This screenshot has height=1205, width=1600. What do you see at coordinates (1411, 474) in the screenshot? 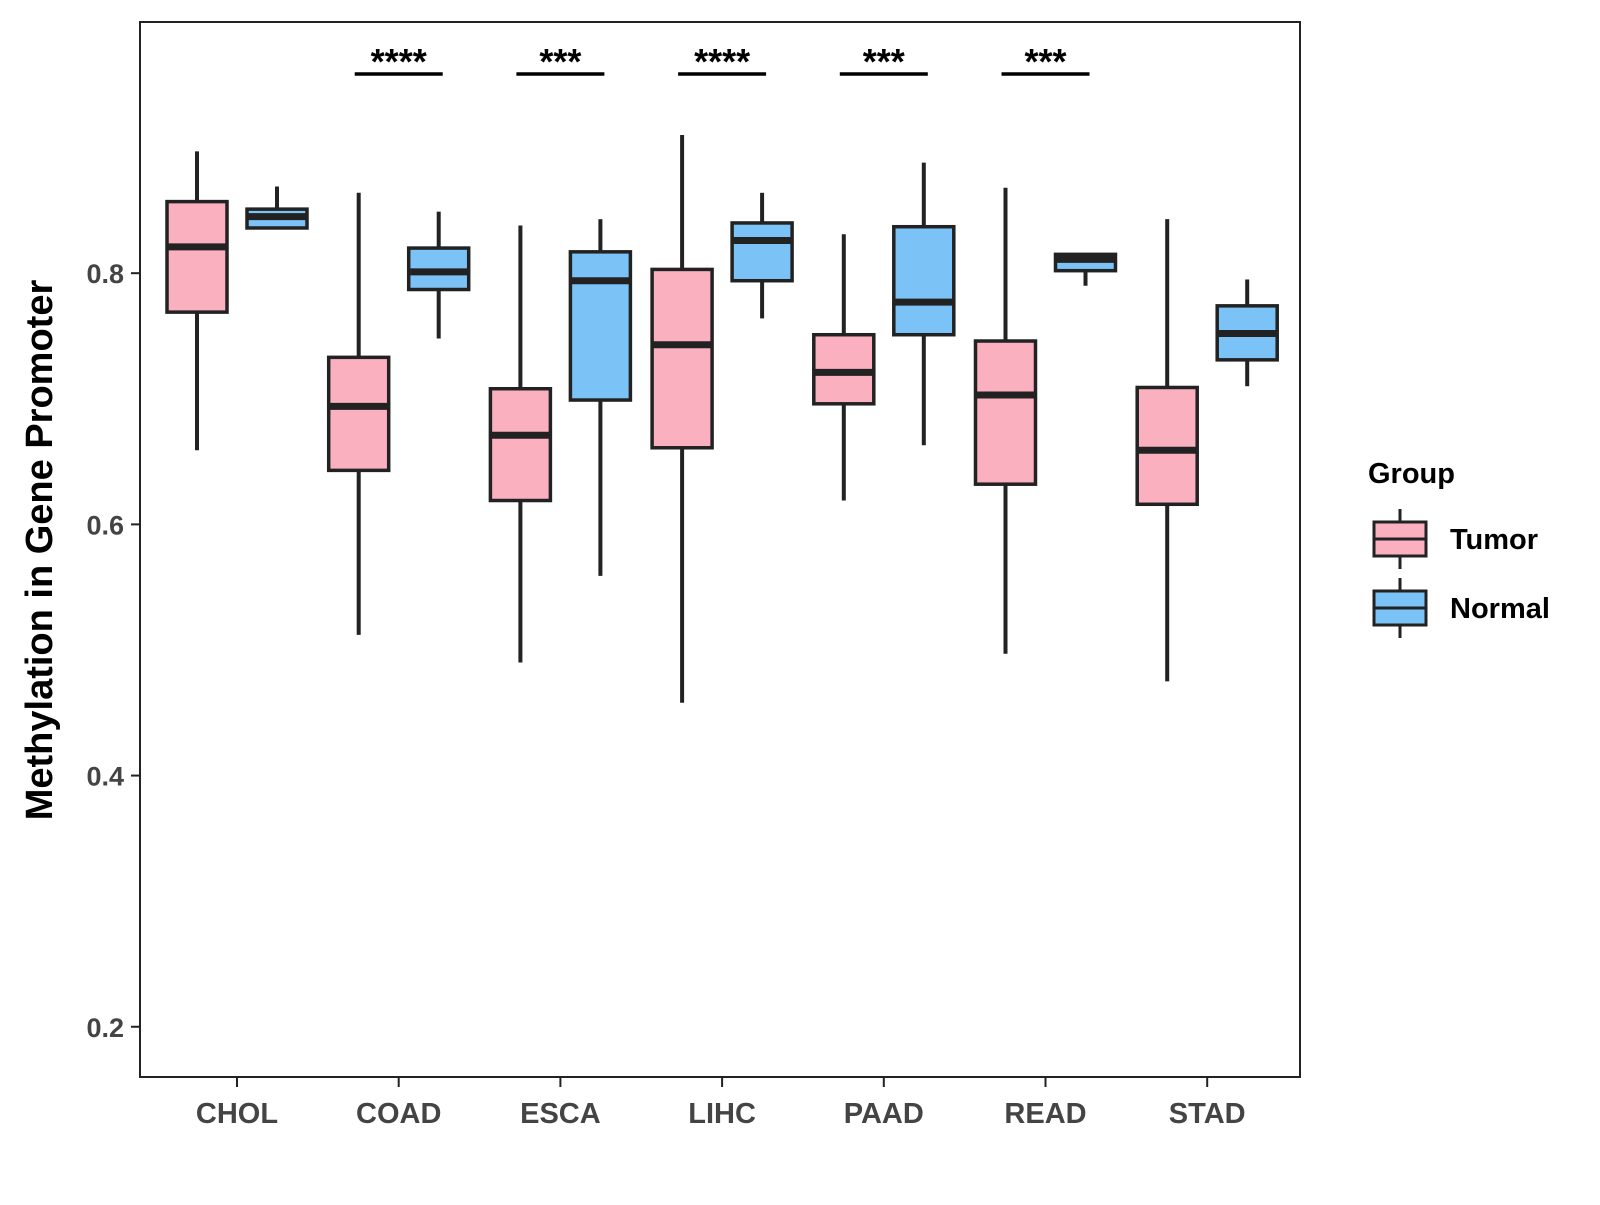
I see `legend-title: Group` at bounding box center [1411, 474].